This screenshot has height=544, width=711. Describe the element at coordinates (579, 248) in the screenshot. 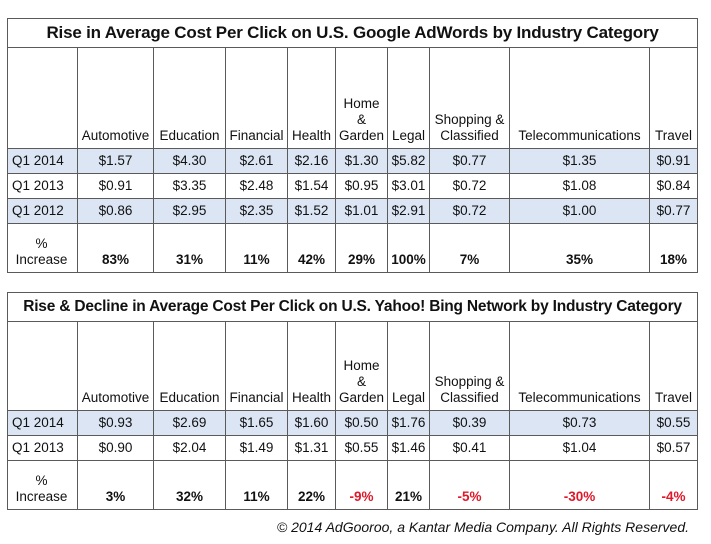

I see `percent-change-cell: 35%` at that location.